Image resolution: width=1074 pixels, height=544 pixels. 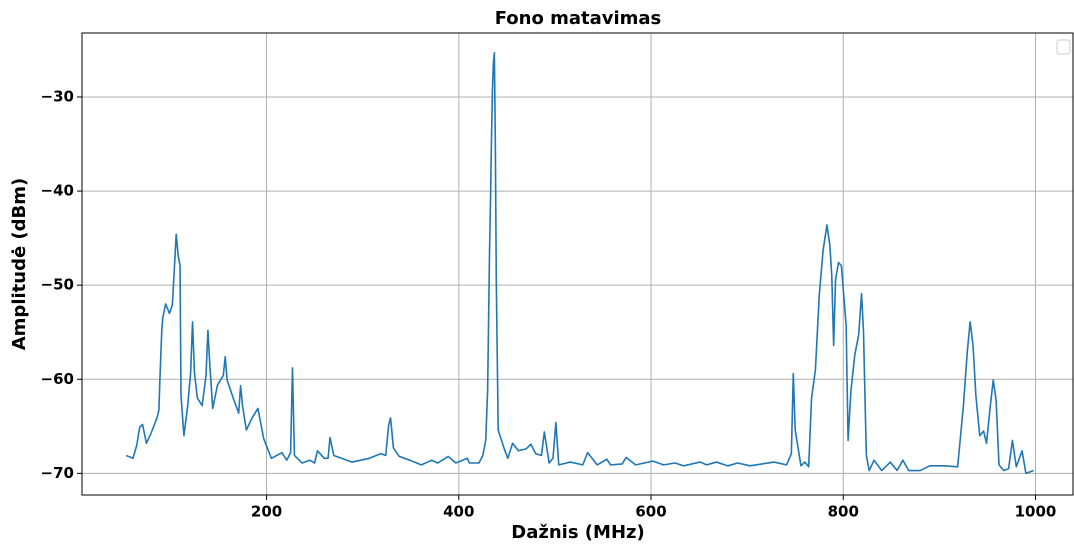 I want to click on y-tick-label: −50, so click(x=57, y=285).